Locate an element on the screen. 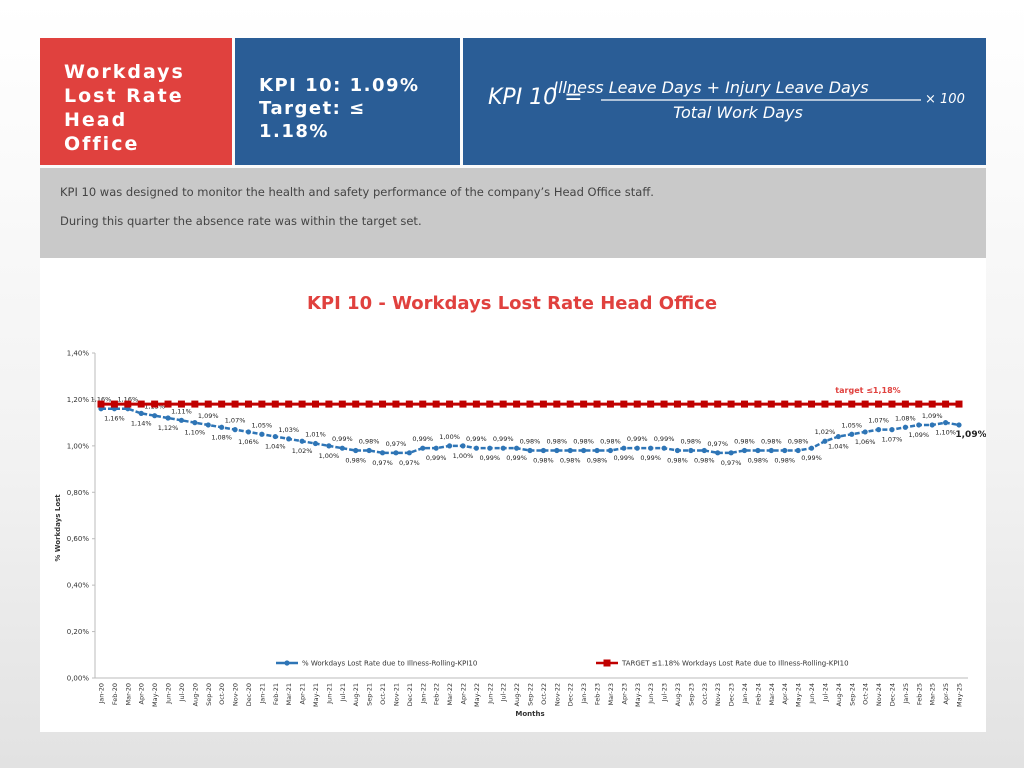  data-label: 1,04% is located at coordinates (838, 447).